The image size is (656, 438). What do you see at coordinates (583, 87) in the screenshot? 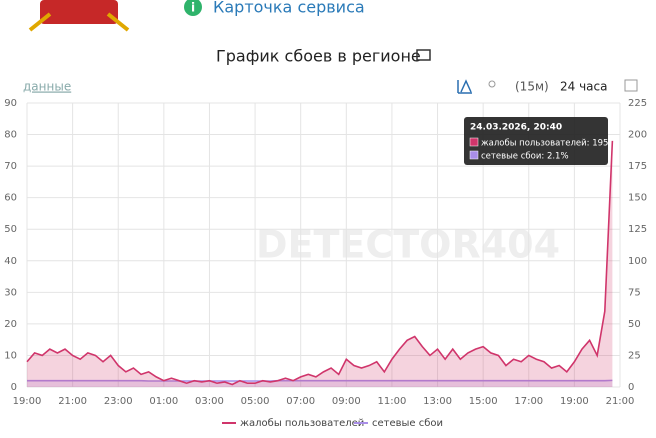
I see `period: 24 часа` at bounding box center [583, 87].